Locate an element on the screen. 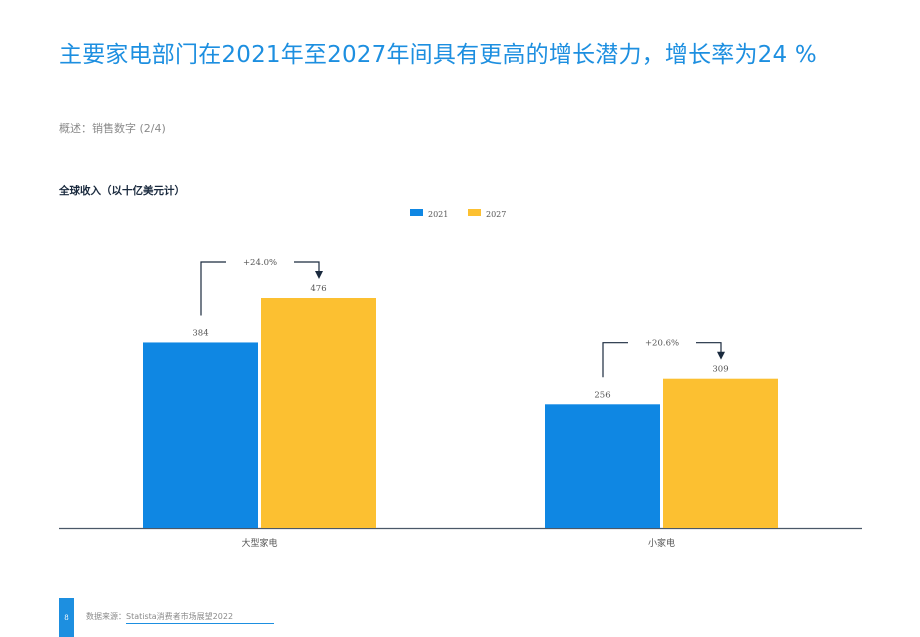 Image resolution: width=920 pixels, height=637 pixels. growth-label-1: +20.6% is located at coordinates (662, 344).